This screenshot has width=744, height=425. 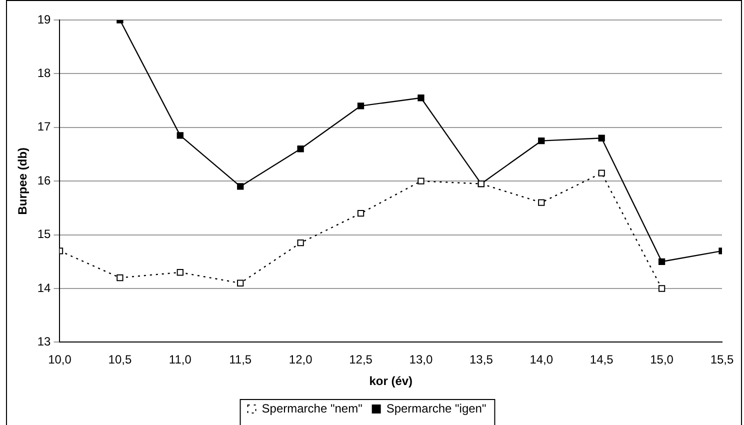 What do you see at coordinates (120, 359) in the screenshot?
I see `x-tick-label: 10,5` at bounding box center [120, 359].